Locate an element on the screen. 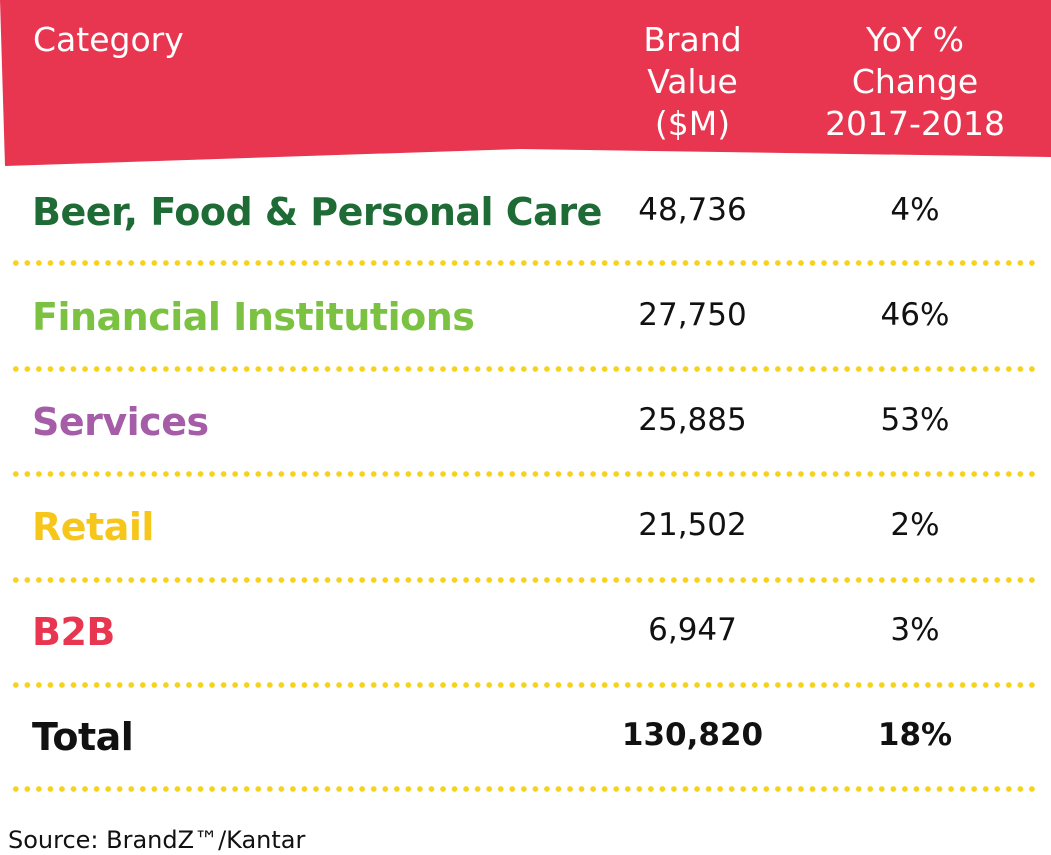 The image size is (1051, 855). table-row: B2B 6,947 3% is located at coordinates (525, 640).